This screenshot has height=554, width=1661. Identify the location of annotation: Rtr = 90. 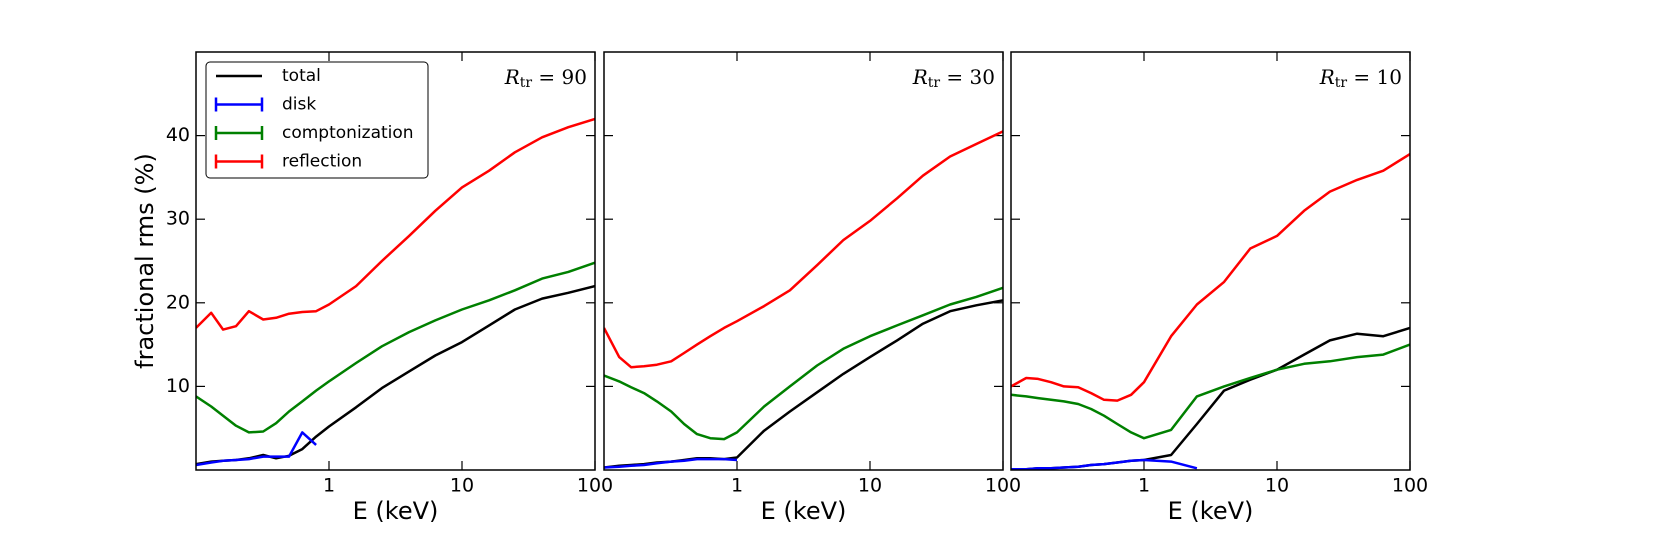
(545, 78).